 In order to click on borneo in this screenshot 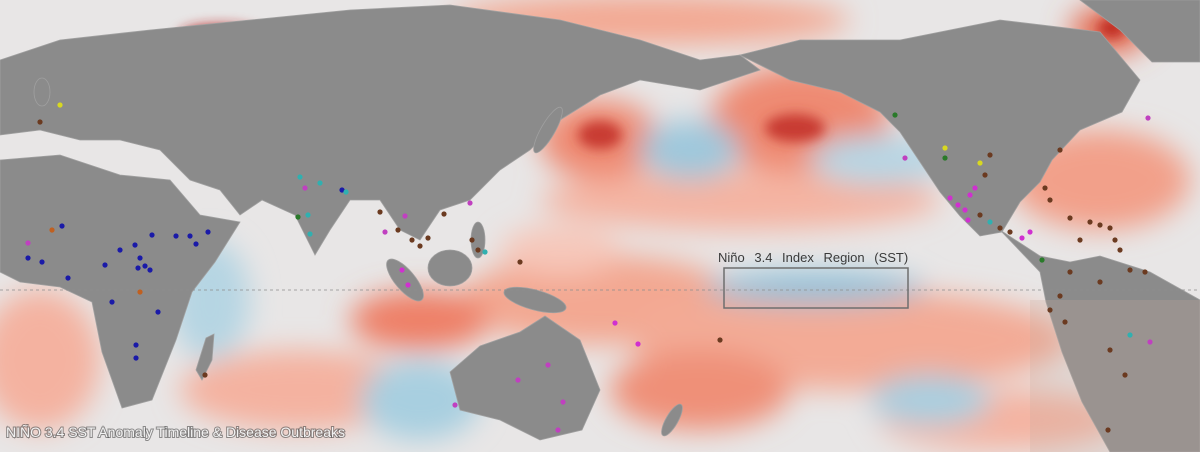, I will do `click(450, 268)`.